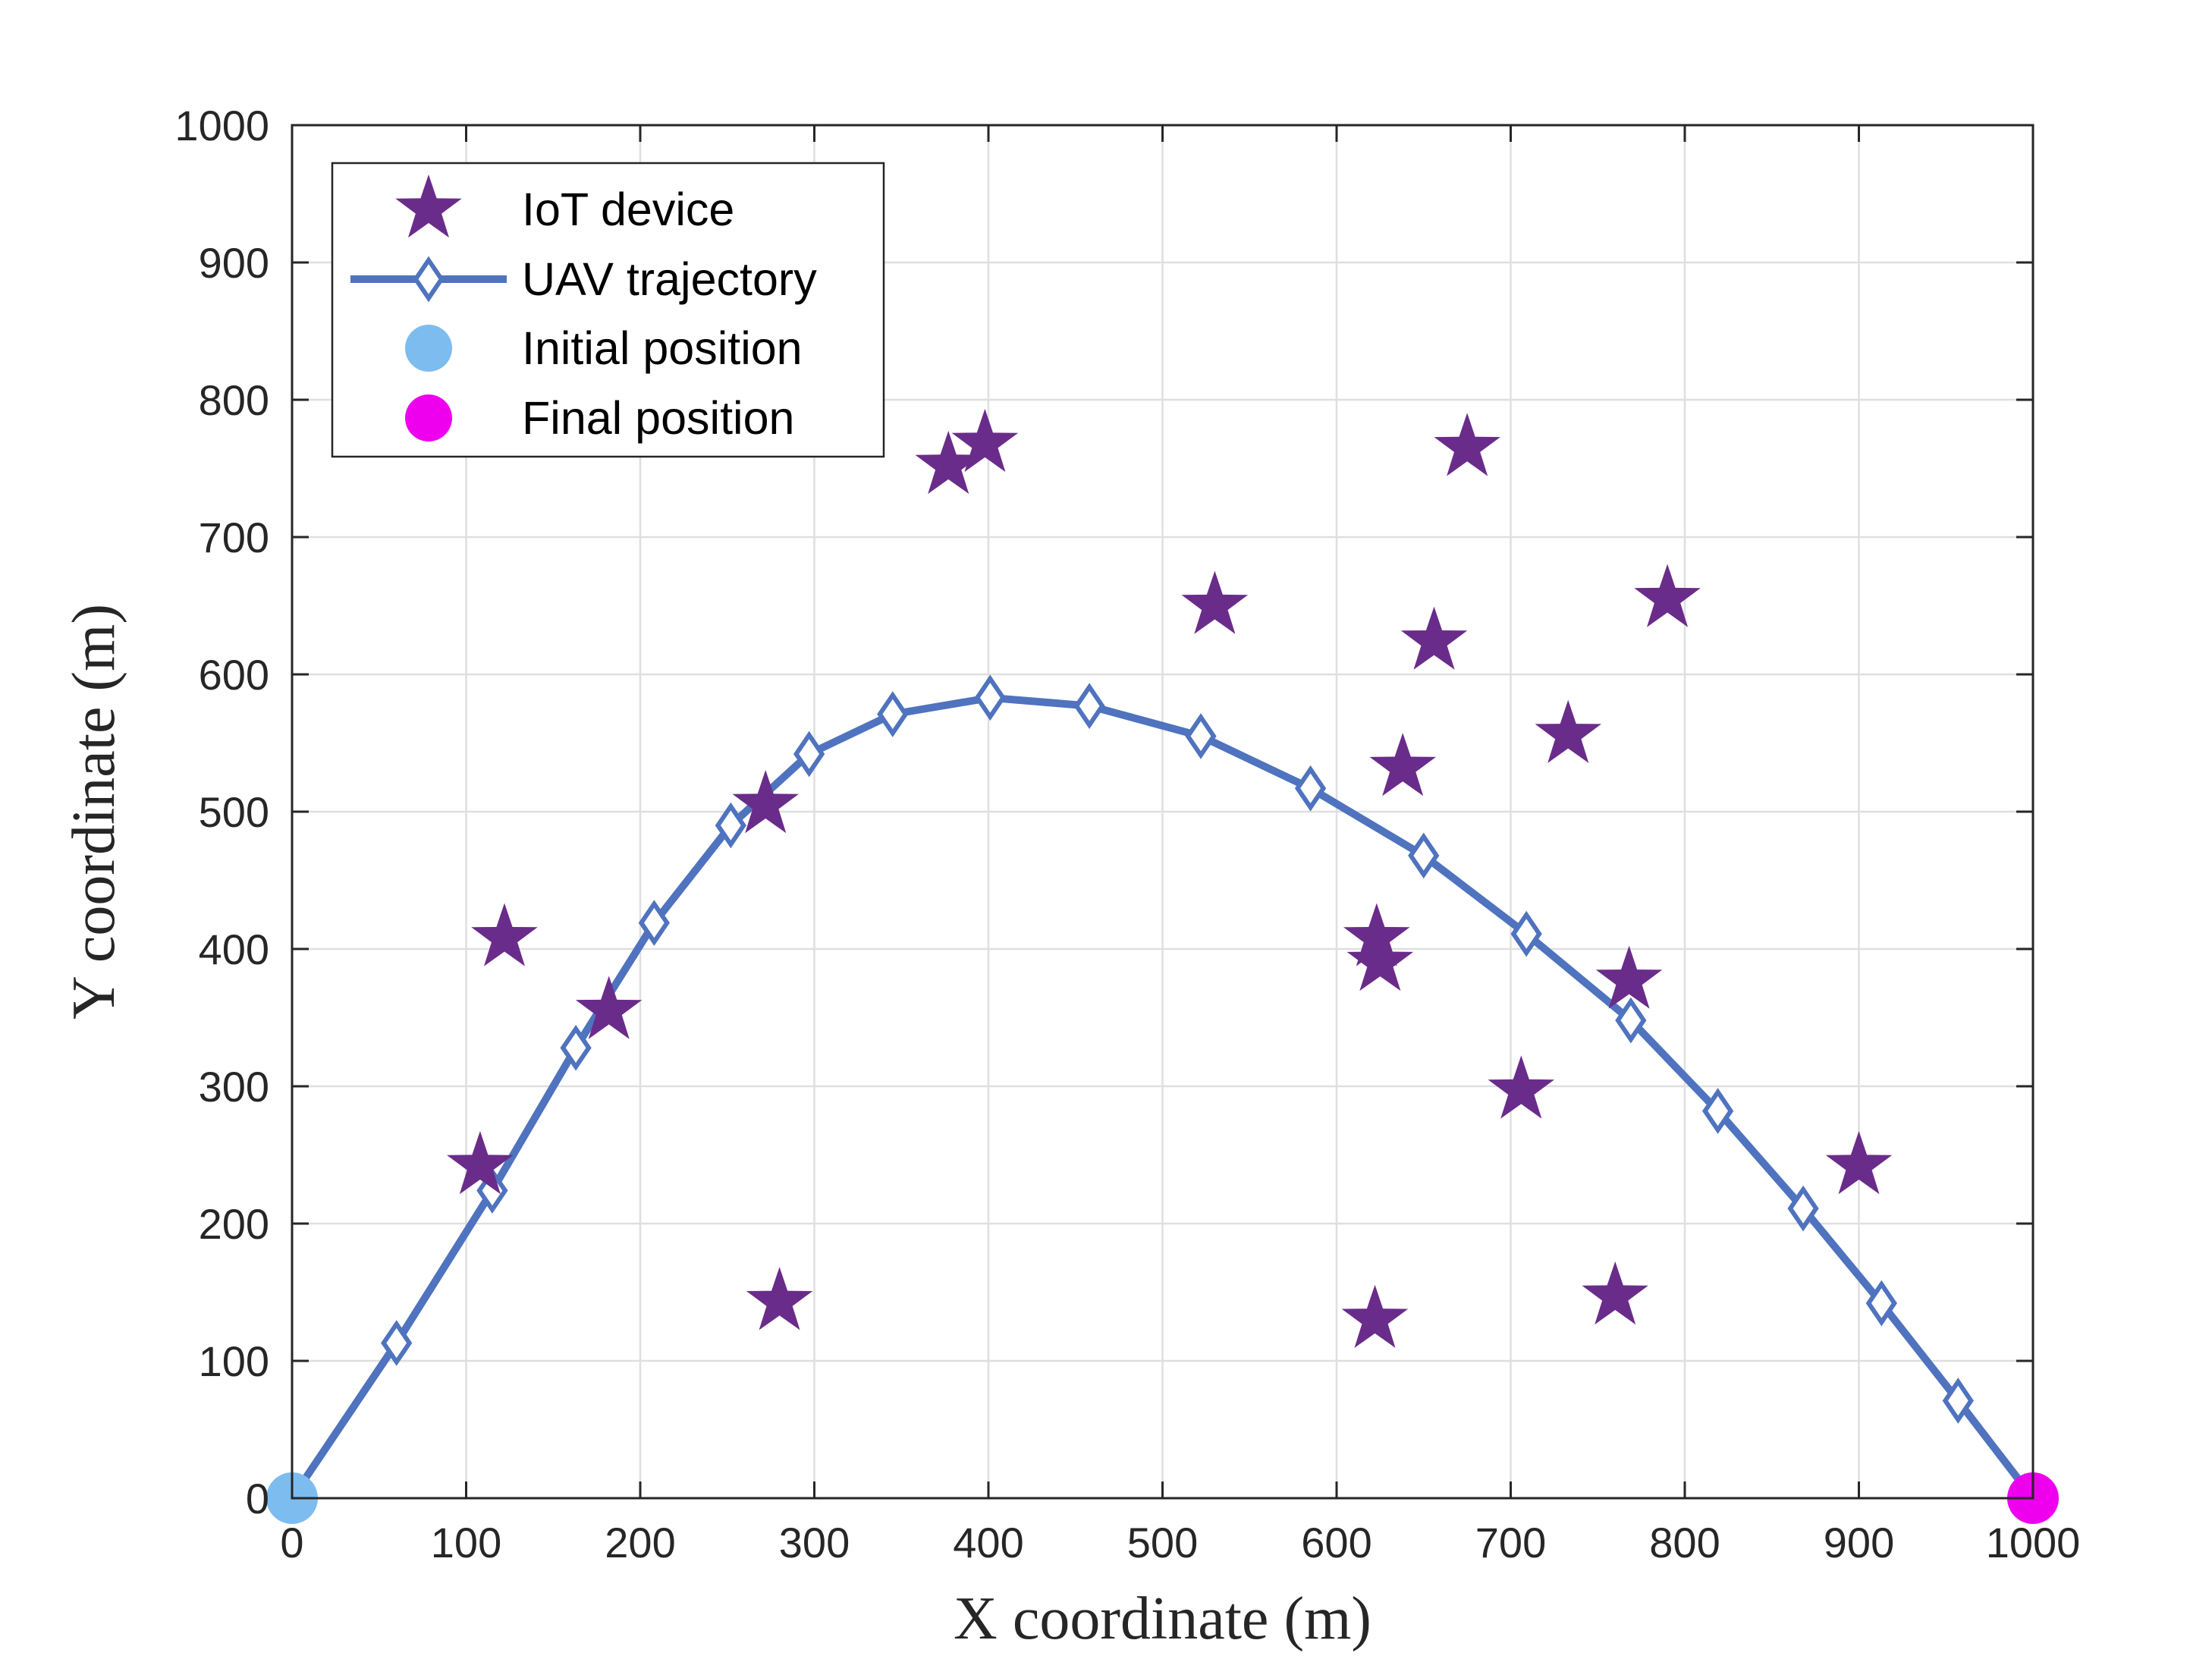  I want to click on y-tick-label: 600, so click(234, 675).